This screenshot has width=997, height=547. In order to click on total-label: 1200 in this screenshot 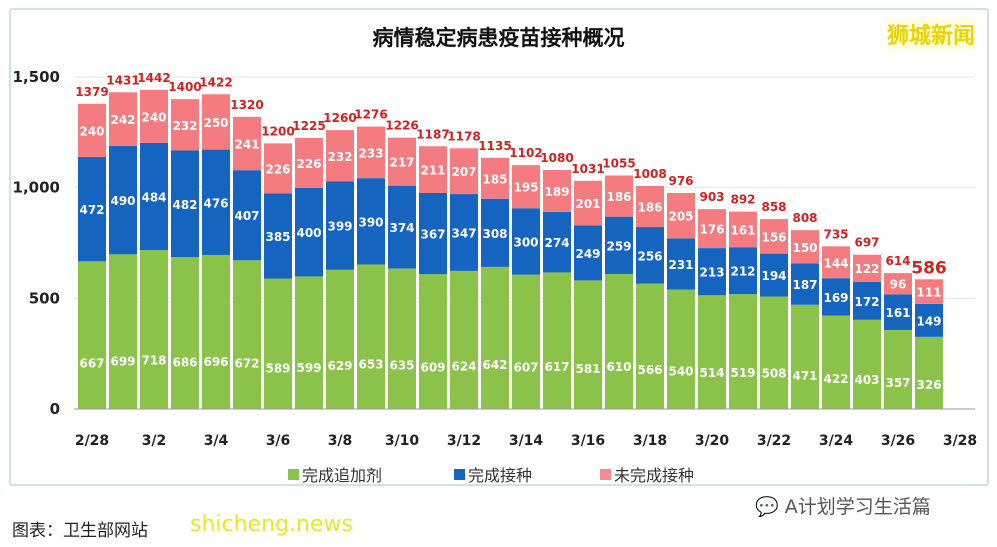, I will do `click(277, 131)`.